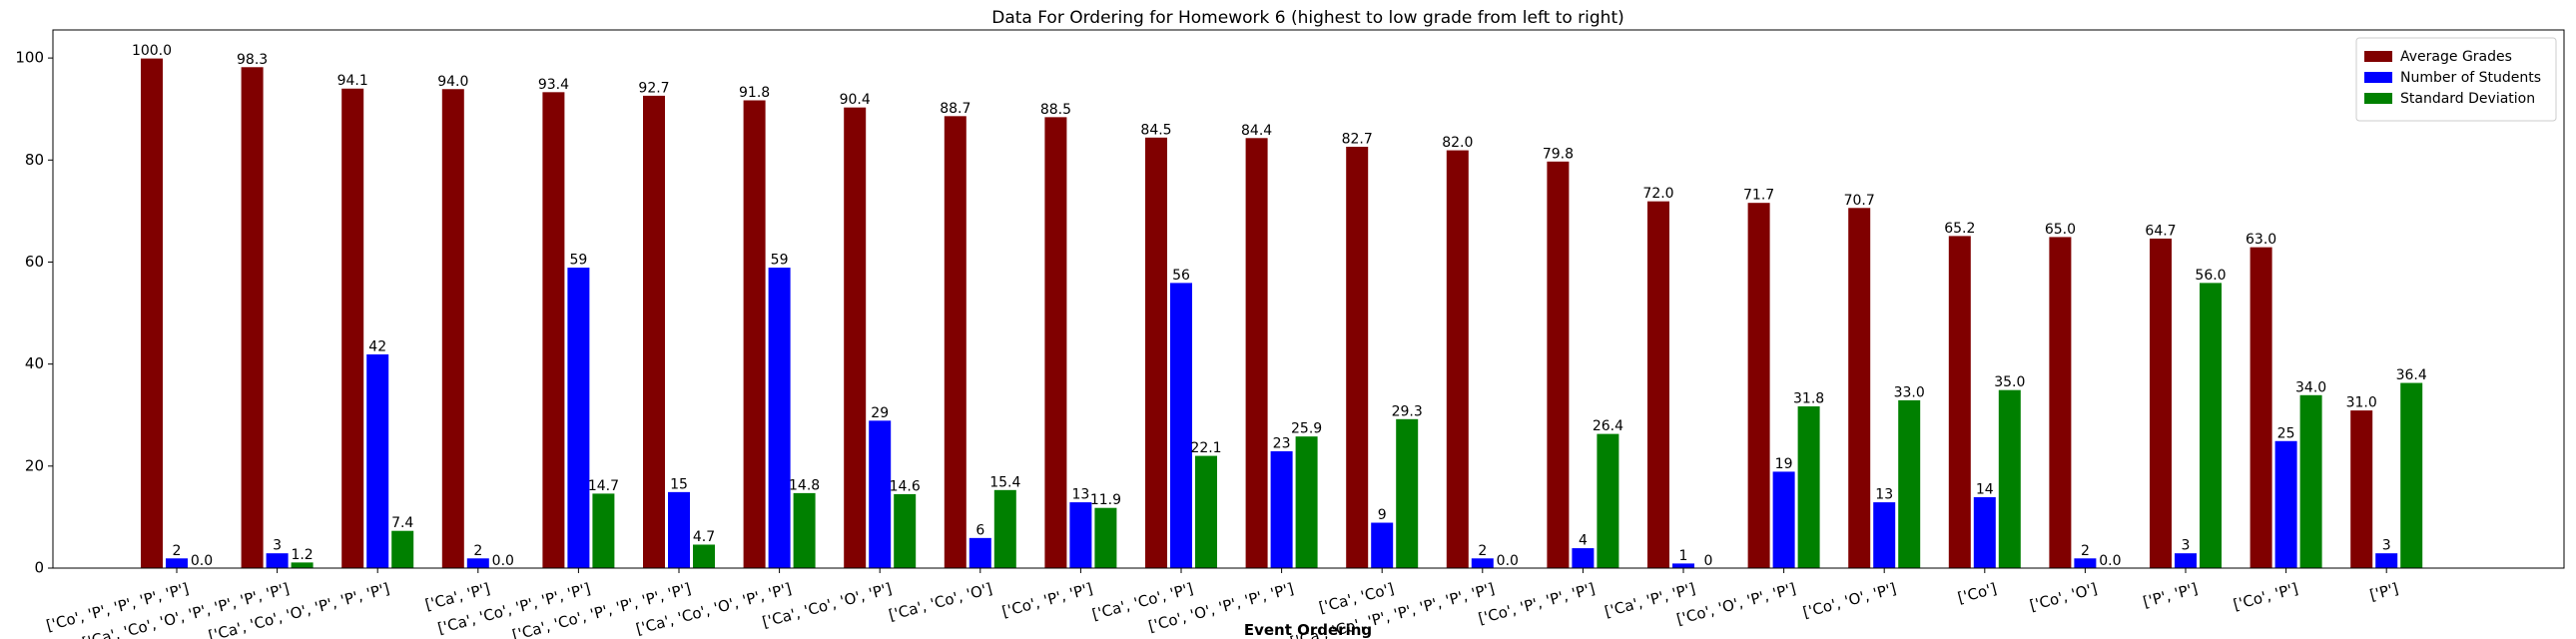  I want to click on value-label: 1.2, so click(302, 555).